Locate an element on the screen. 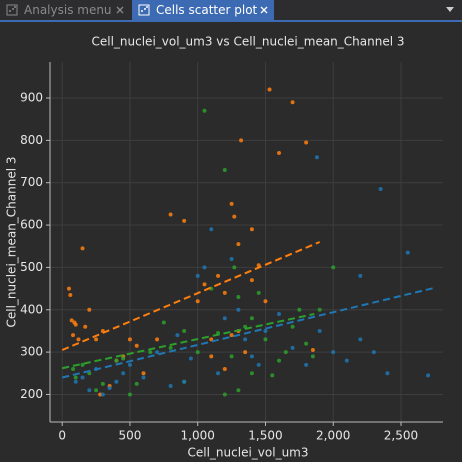 This screenshot has height=462, width=462. x-tick-label: 500 is located at coordinates (130, 436).